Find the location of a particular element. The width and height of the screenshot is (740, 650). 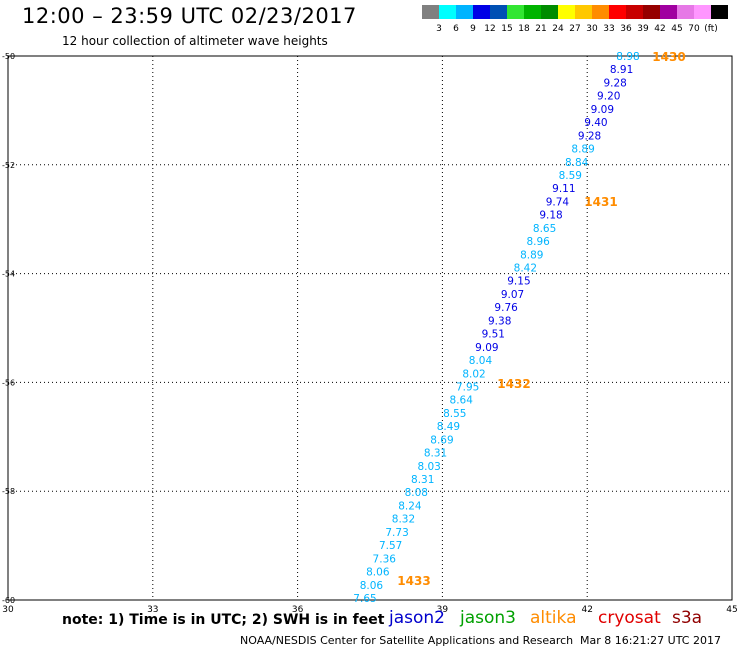

color-scale-label: 18 is located at coordinates (524, 29).